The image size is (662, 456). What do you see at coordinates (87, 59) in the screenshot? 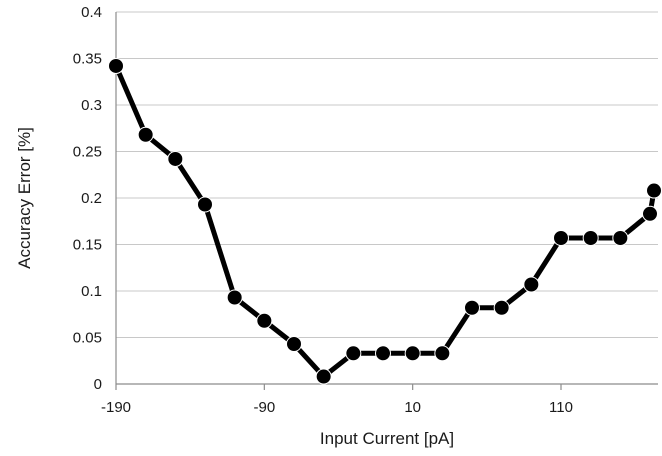
I see `y-tick-label: 0.35` at bounding box center [87, 59].